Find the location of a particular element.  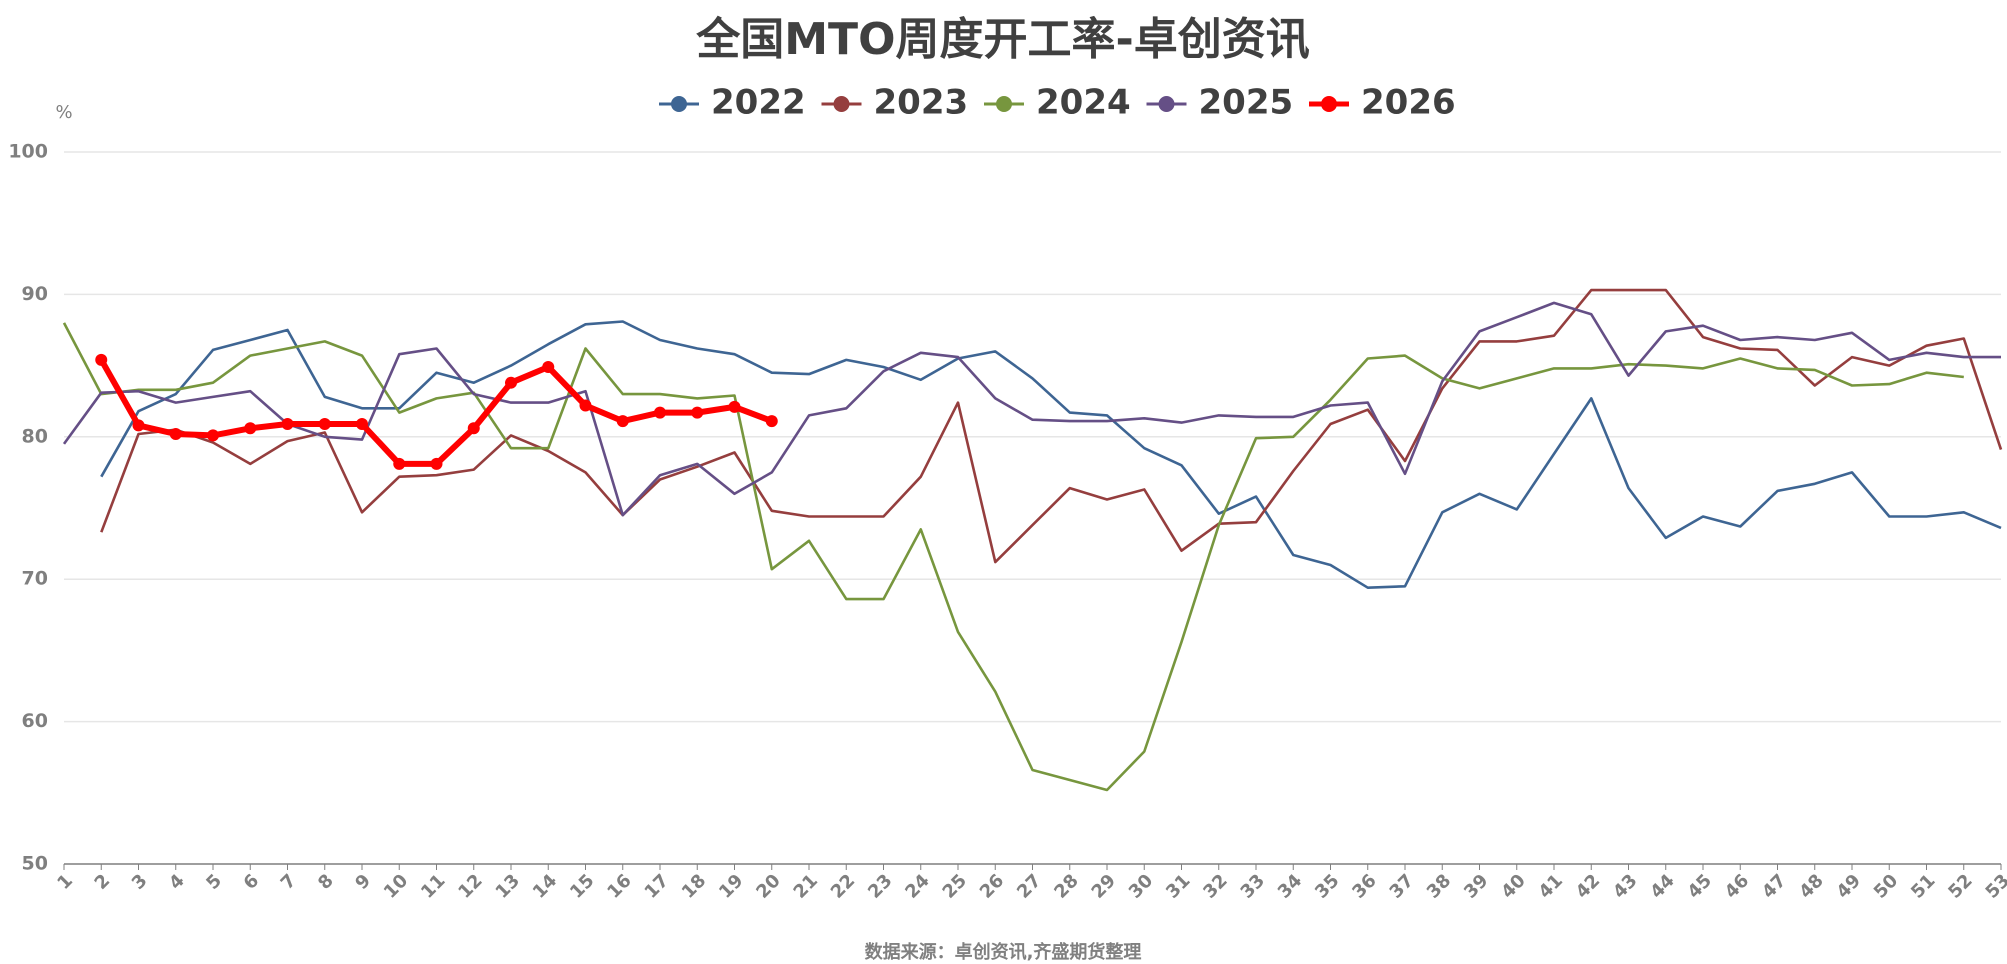

y-tick-label: 50 is located at coordinates (35, 864).